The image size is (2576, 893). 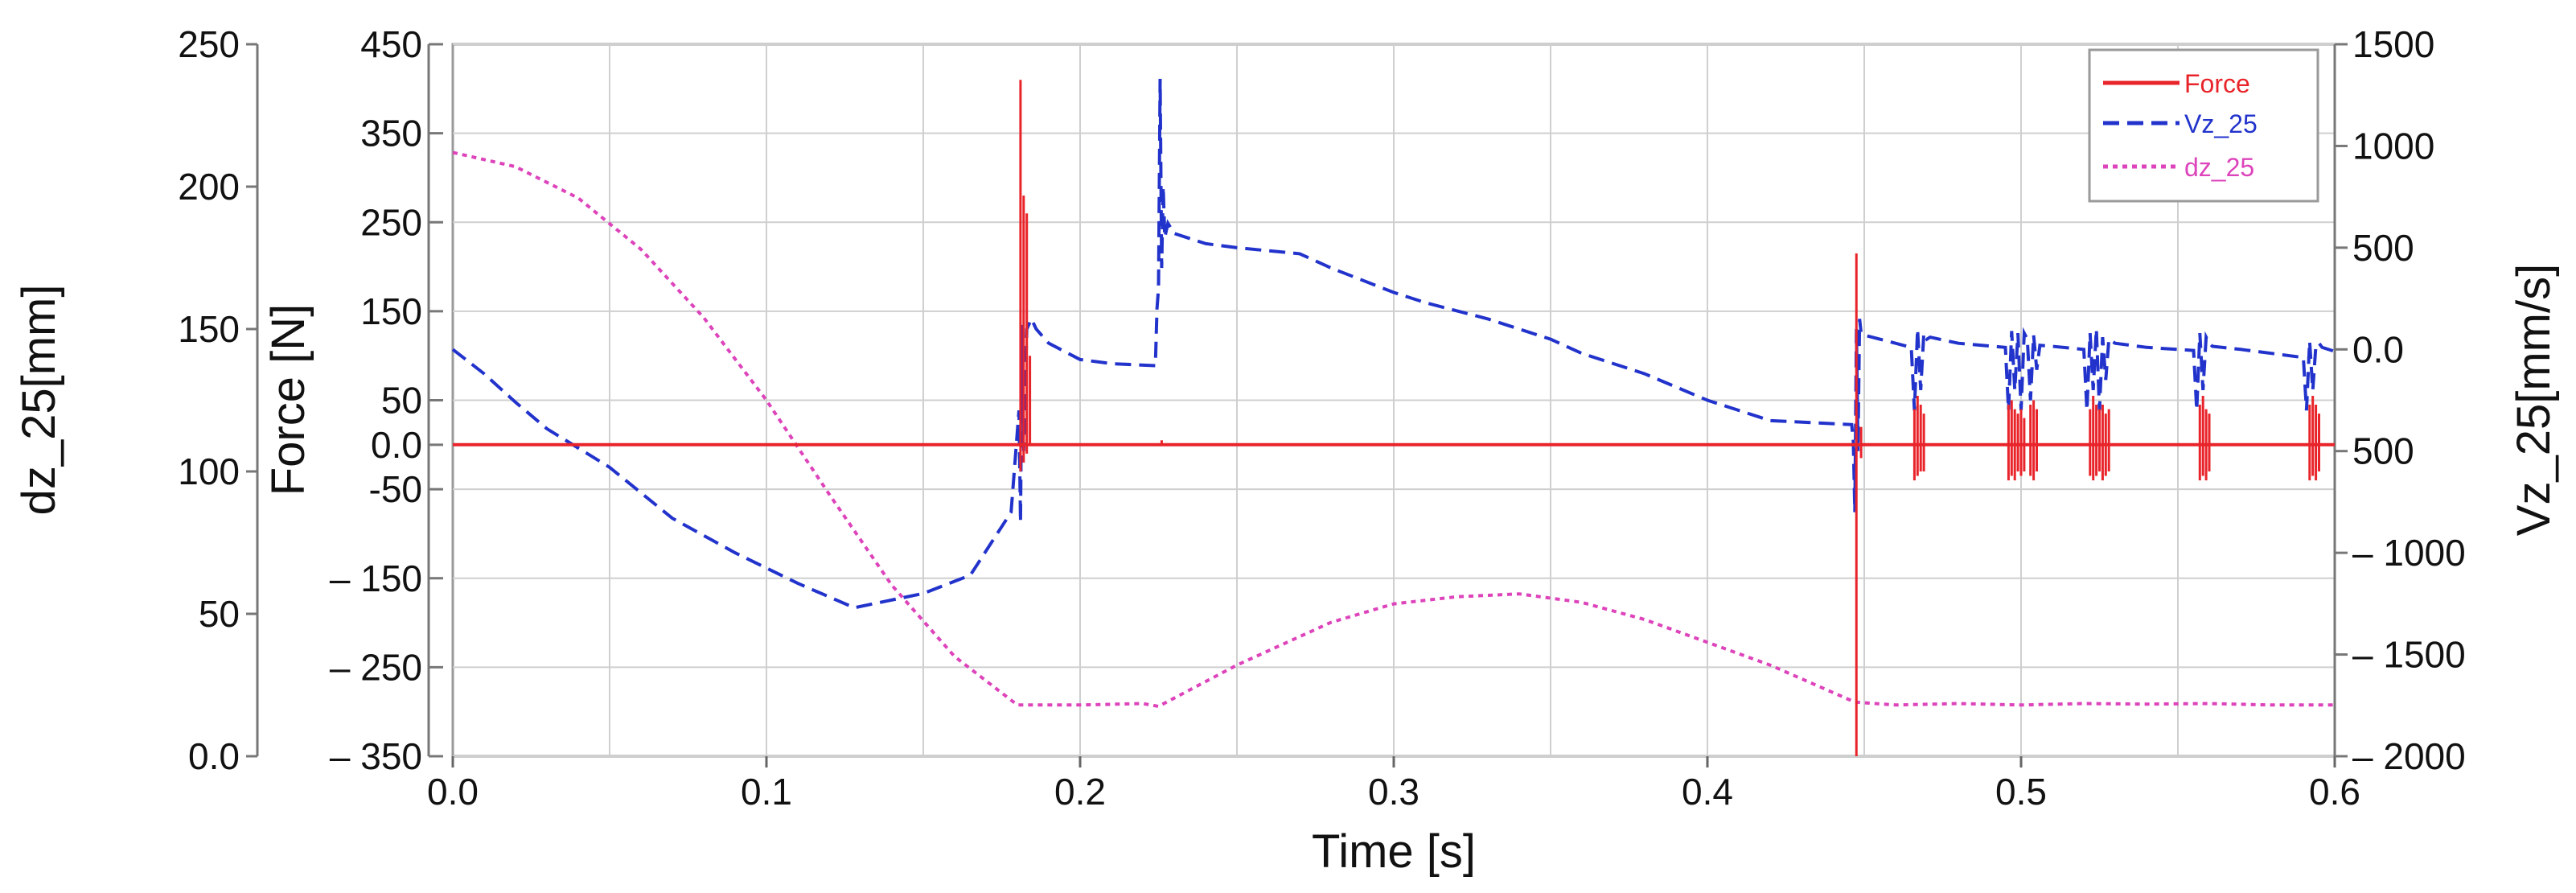 I want to click on vz-tick-label: – 1000, so click(x=2409, y=553).